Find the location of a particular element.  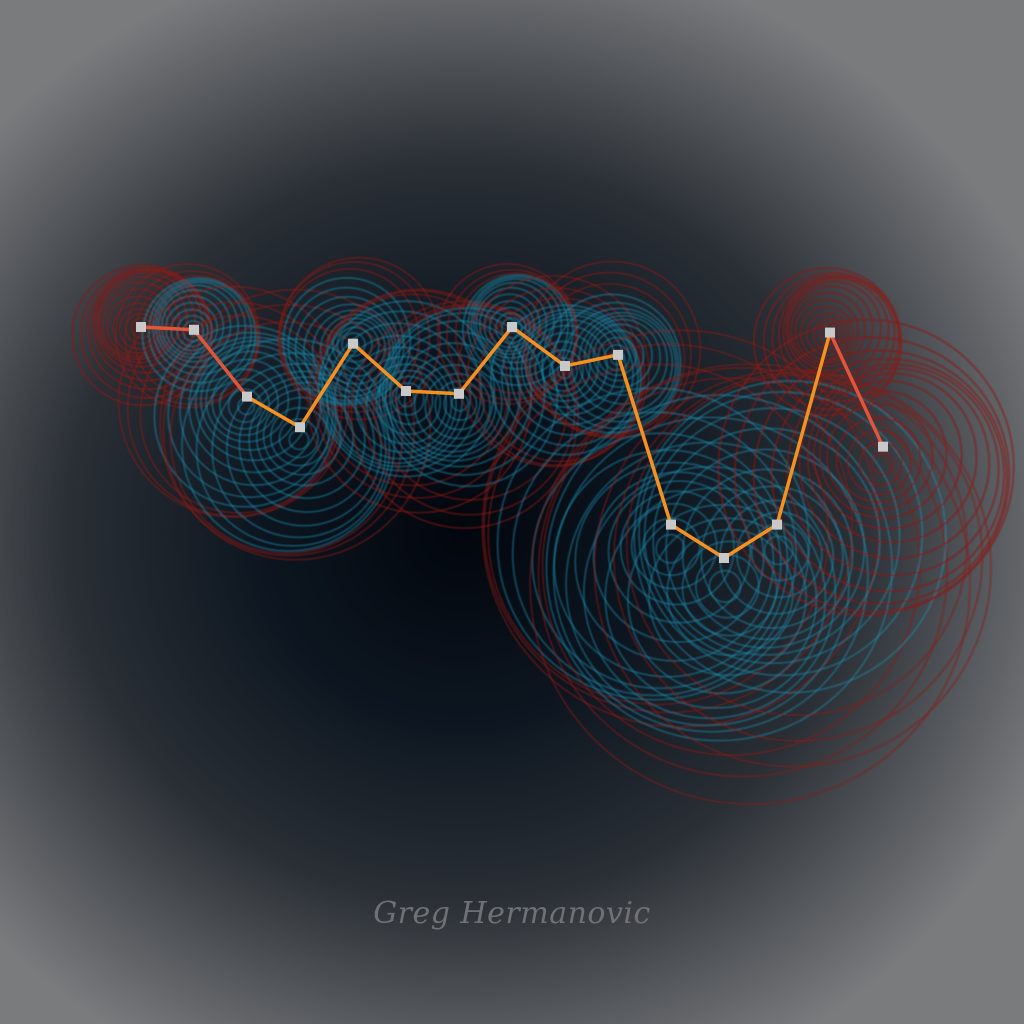

artist-signature: Greg Hermanovic is located at coordinates (512, 913).